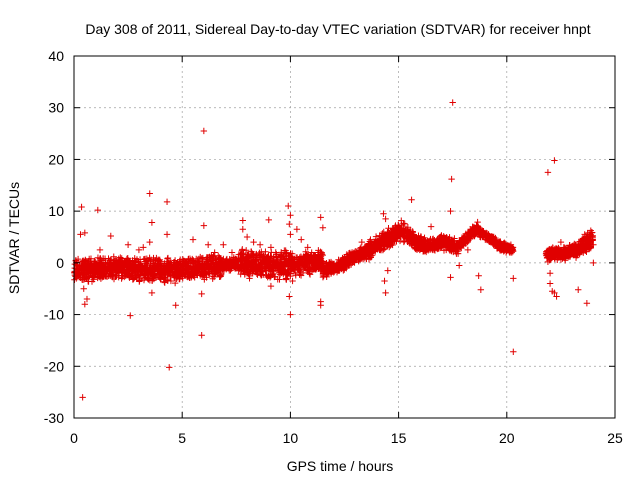 This screenshot has height=480, width=640. What do you see at coordinates (60, 263) in the screenshot?
I see `y-tick-label: 0` at bounding box center [60, 263].